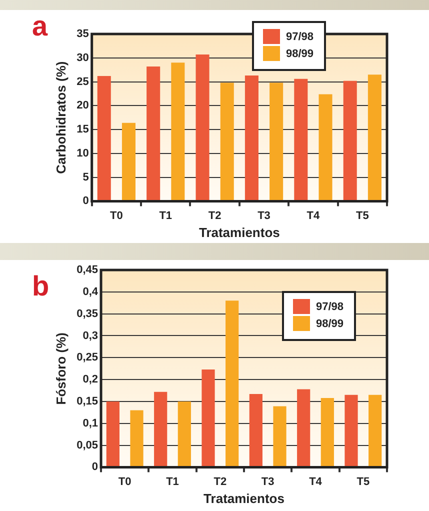 This screenshot has width=429, height=511. Describe the element at coordinates (87, 314) in the screenshot. I see `y-tick-label: 0,35` at that location.